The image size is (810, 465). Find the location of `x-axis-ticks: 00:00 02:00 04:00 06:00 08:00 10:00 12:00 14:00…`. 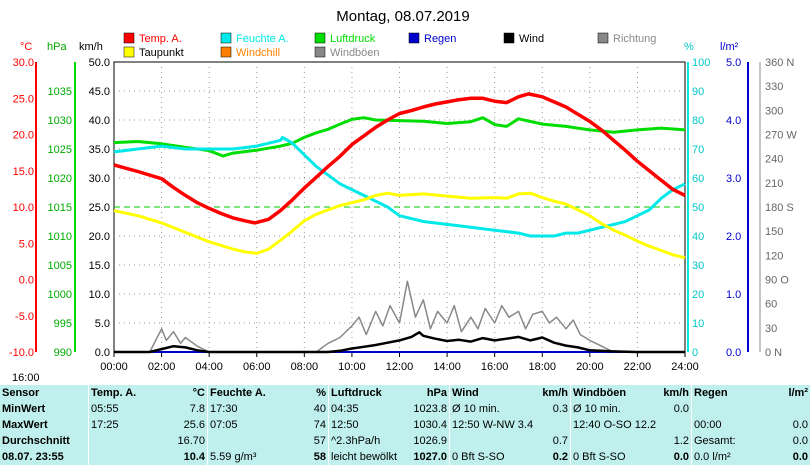

x-axis-ticks: 00:00 02:00 04:00 06:00 08:00 10:00 12:00 14:00… is located at coordinates (355, 368).